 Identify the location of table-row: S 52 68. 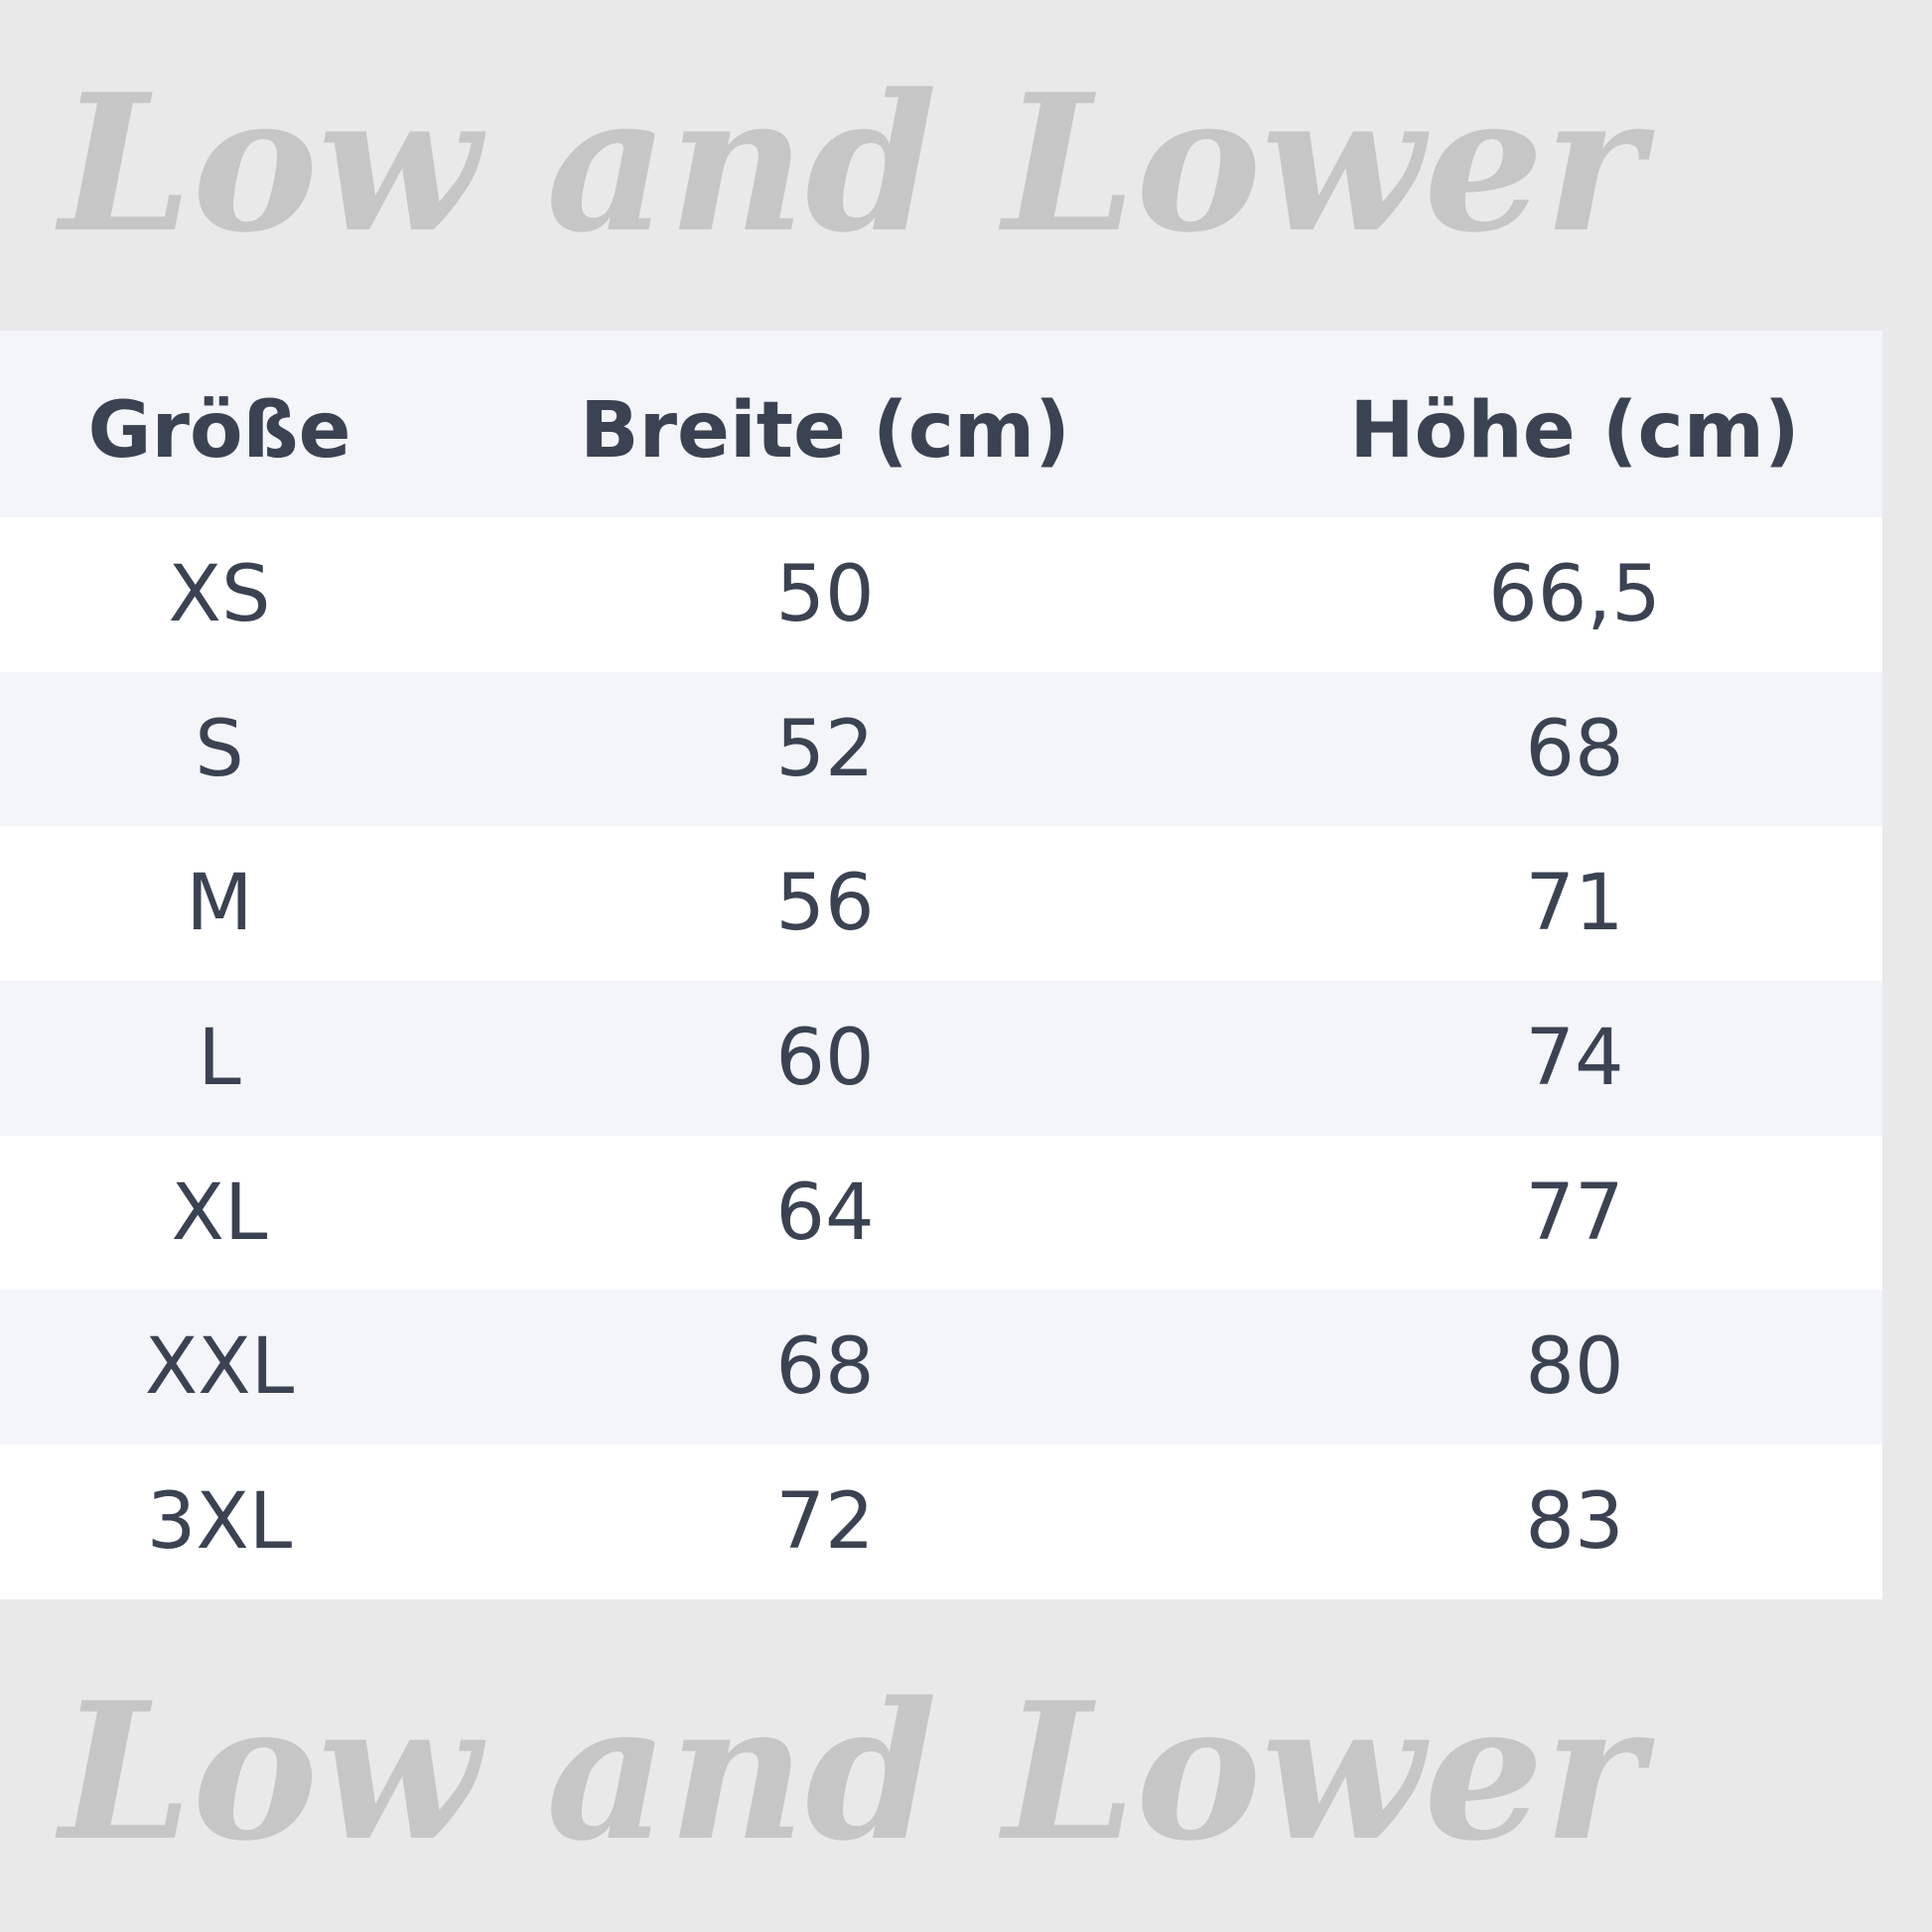
(941, 749).